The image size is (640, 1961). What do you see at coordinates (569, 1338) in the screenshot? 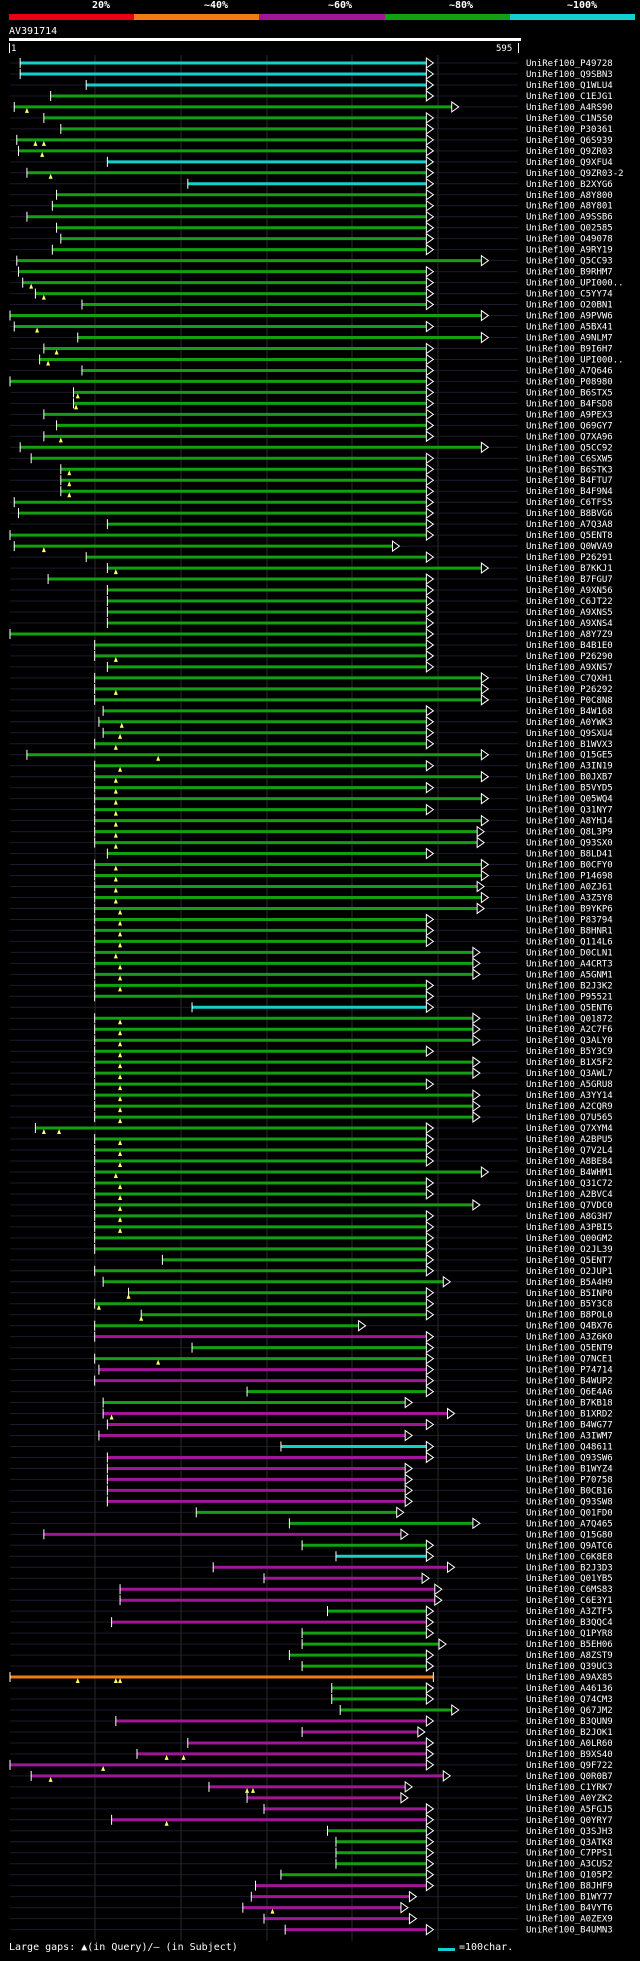
I see `hit-label: UniRef100_A3Z6K0` at bounding box center [569, 1338].